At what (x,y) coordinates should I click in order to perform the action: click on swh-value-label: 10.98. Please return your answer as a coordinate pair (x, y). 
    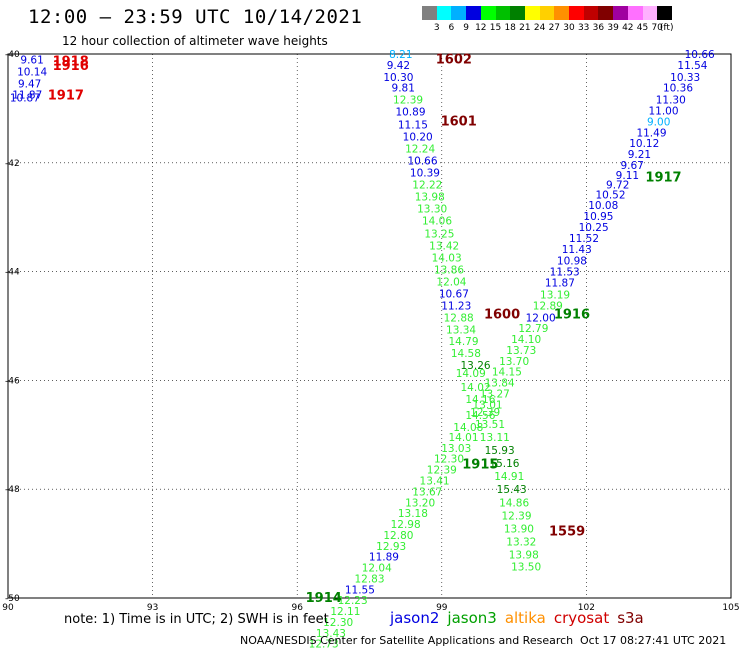
    Looking at the image, I should click on (572, 262).